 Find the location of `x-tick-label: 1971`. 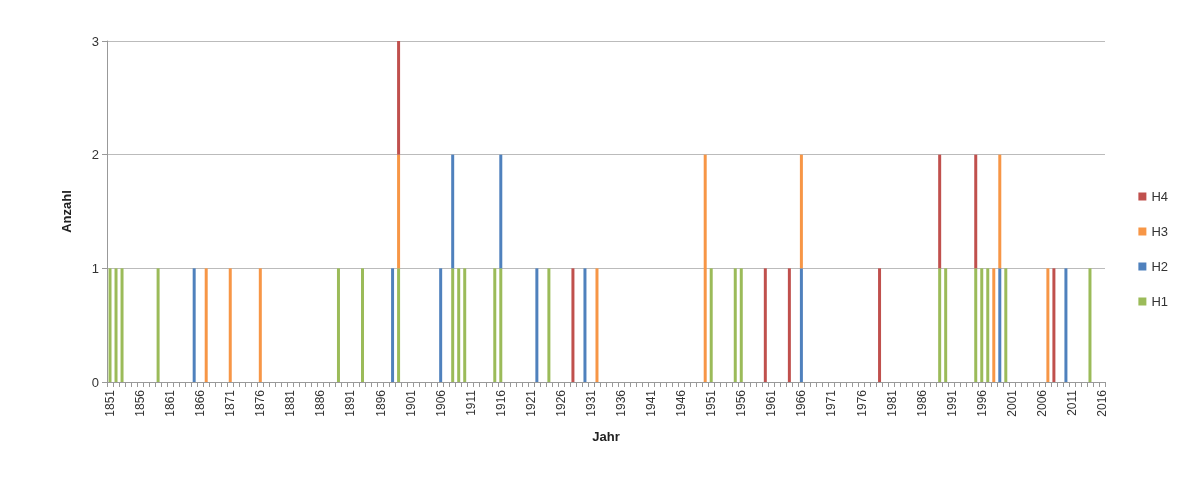

x-tick-label: 1971 is located at coordinates (831, 403).